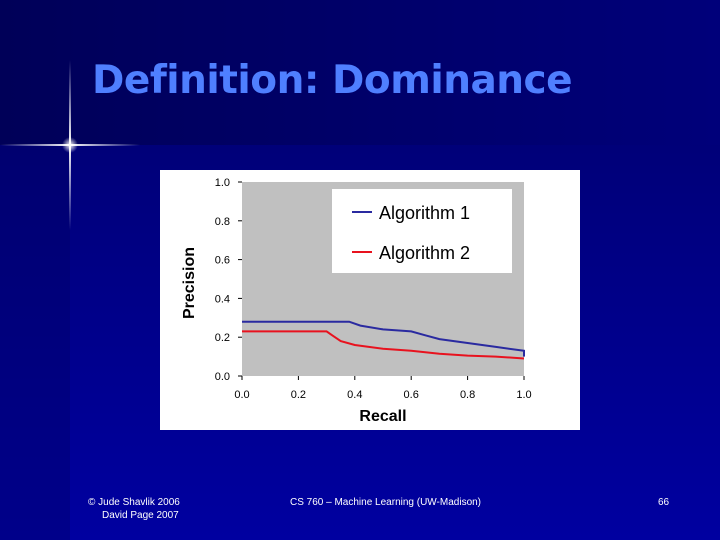 This screenshot has width=720, height=540. I want to click on y-tick-label: 0.8, so click(222, 222).